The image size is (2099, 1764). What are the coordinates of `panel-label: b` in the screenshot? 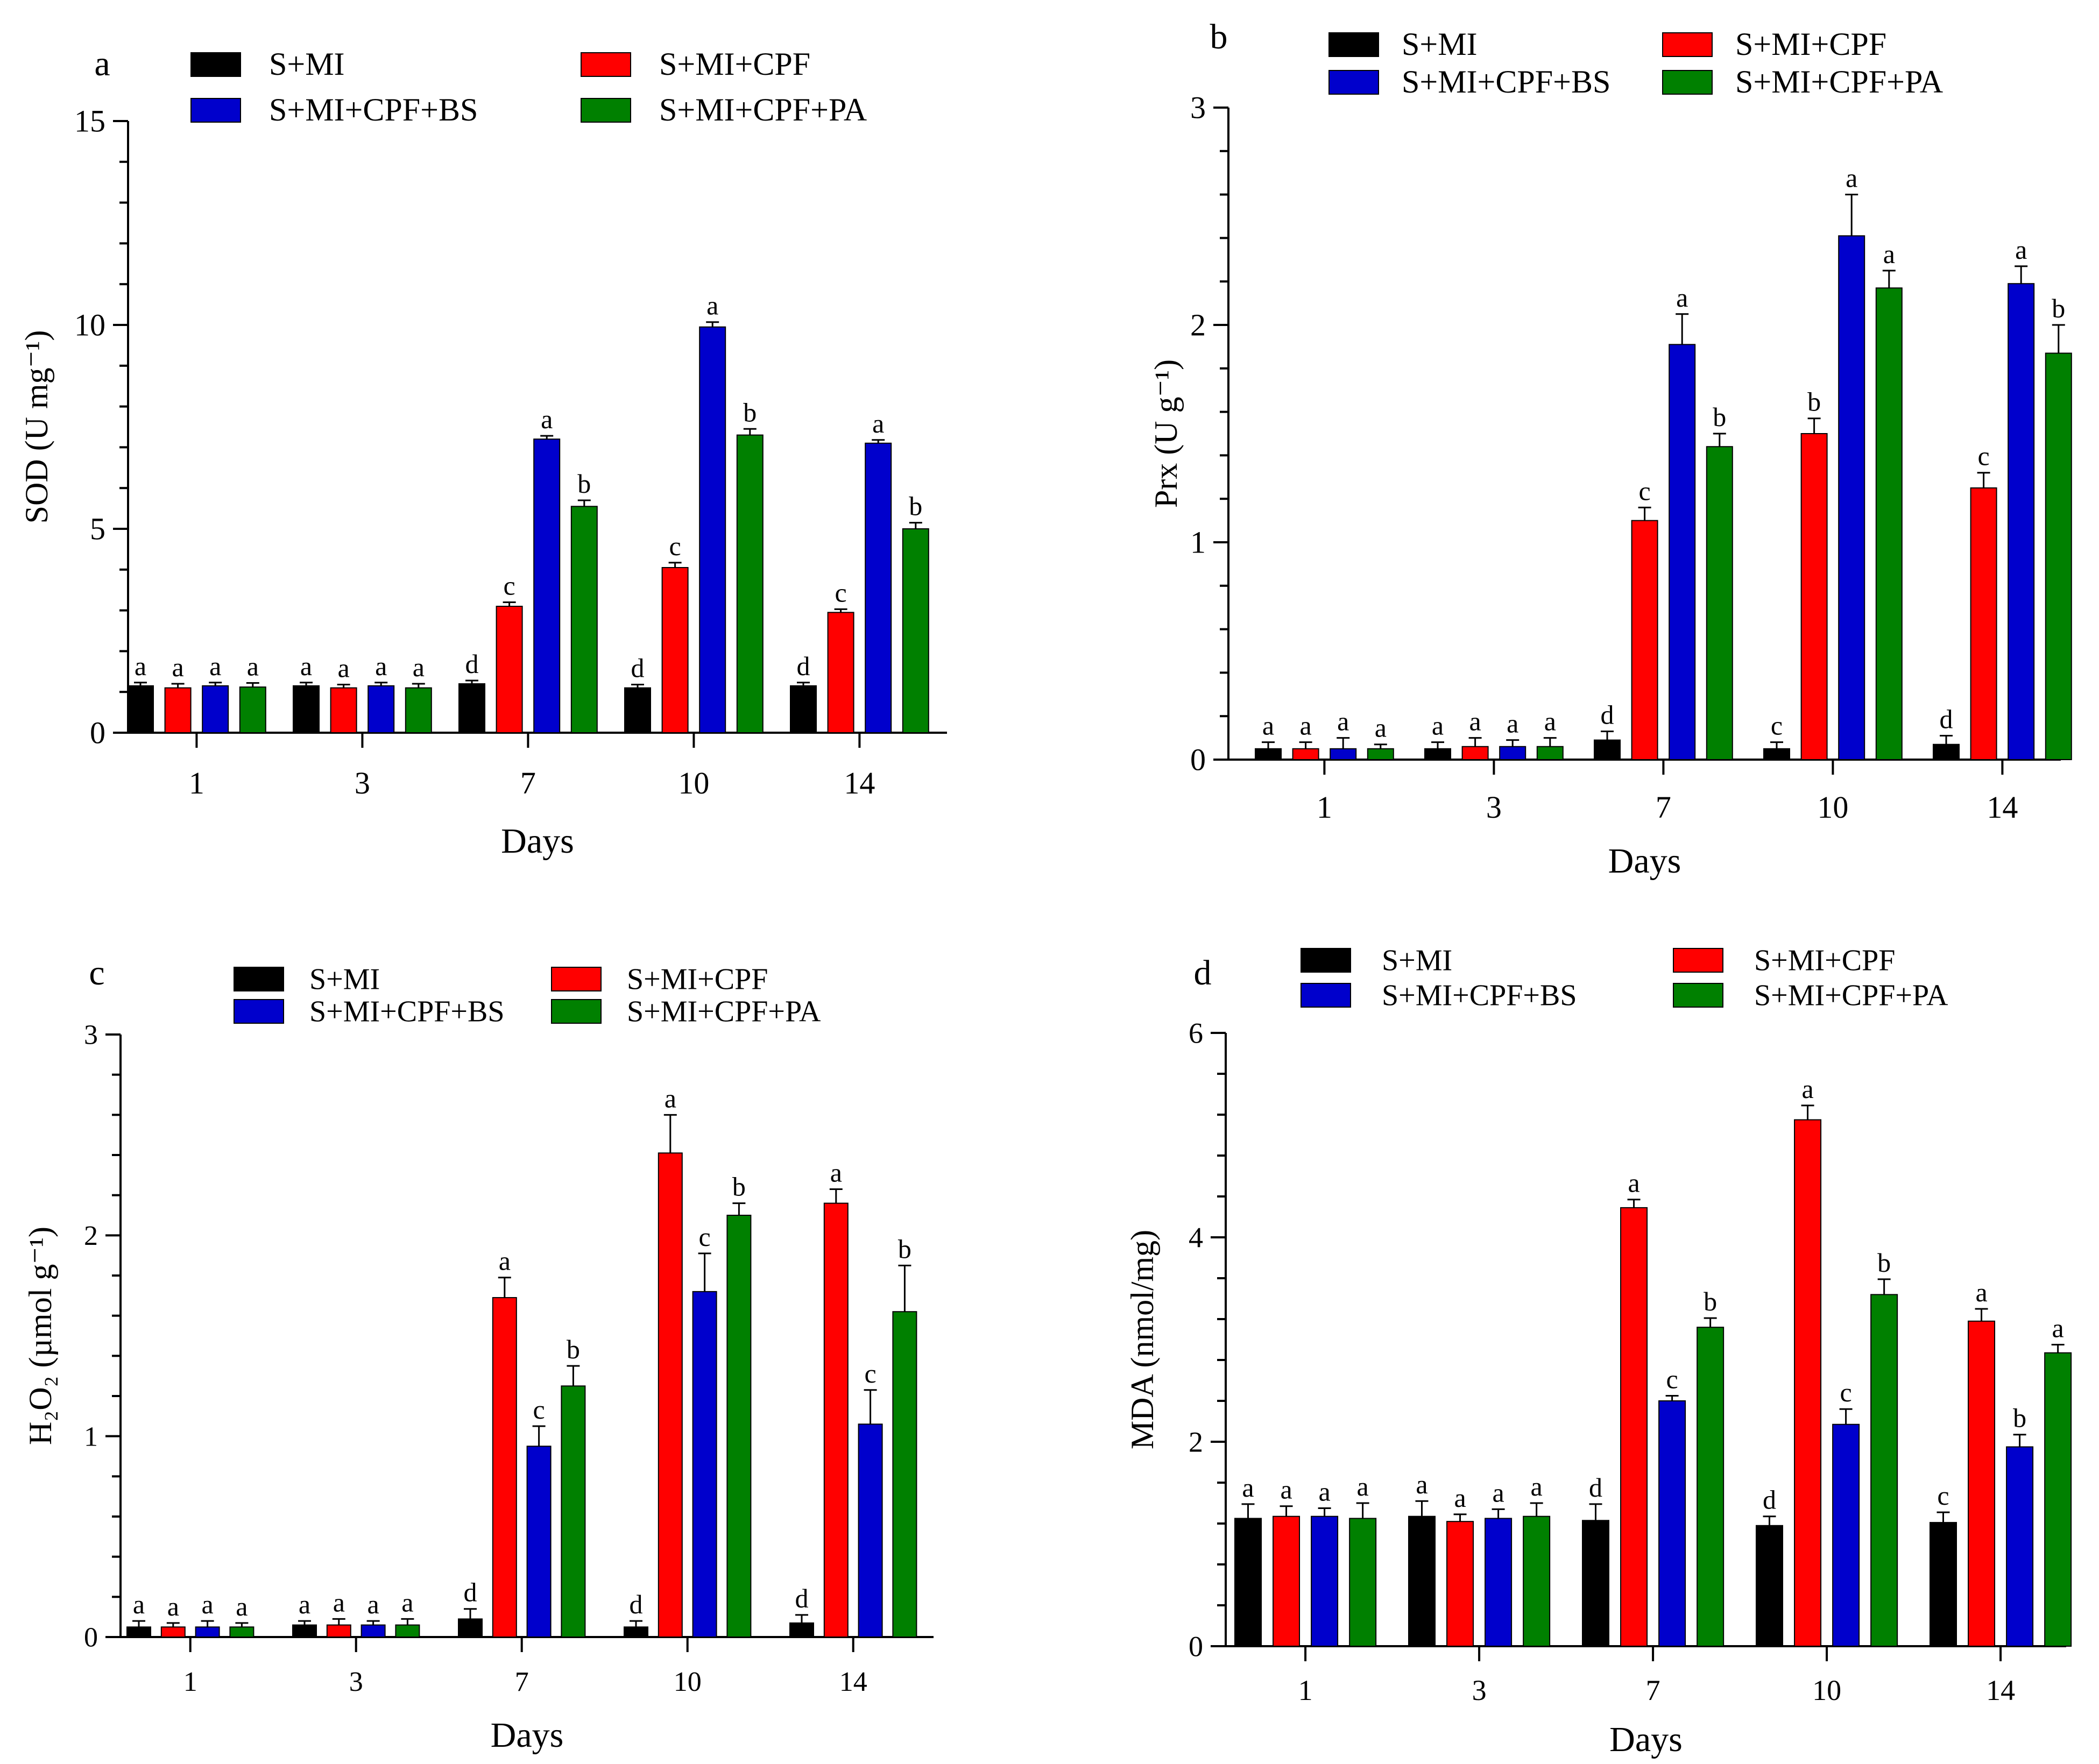 It's located at (1219, 36).